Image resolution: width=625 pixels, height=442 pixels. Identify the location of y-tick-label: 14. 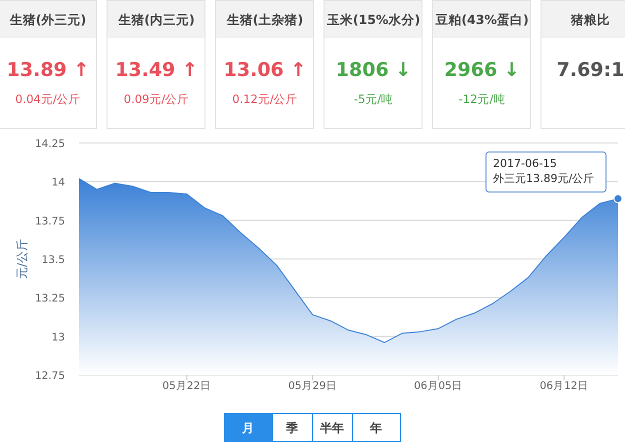
(59, 182).